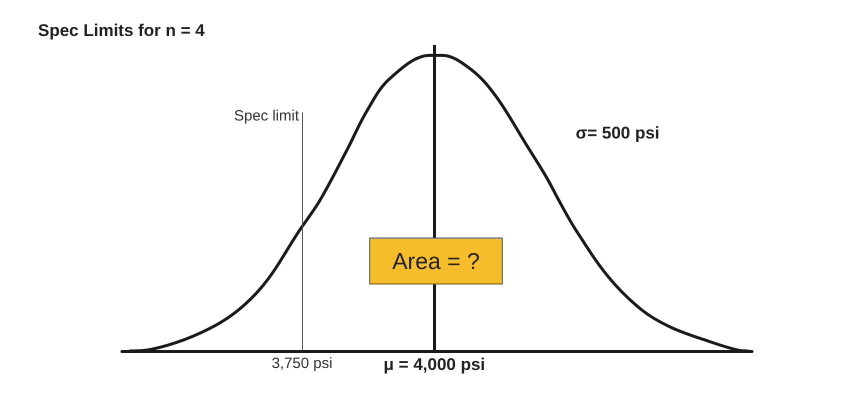 This screenshot has width=855, height=402. Describe the element at coordinates (267, 115) in the screenshot. I see `ref-line-label: Spec limit` at that location.